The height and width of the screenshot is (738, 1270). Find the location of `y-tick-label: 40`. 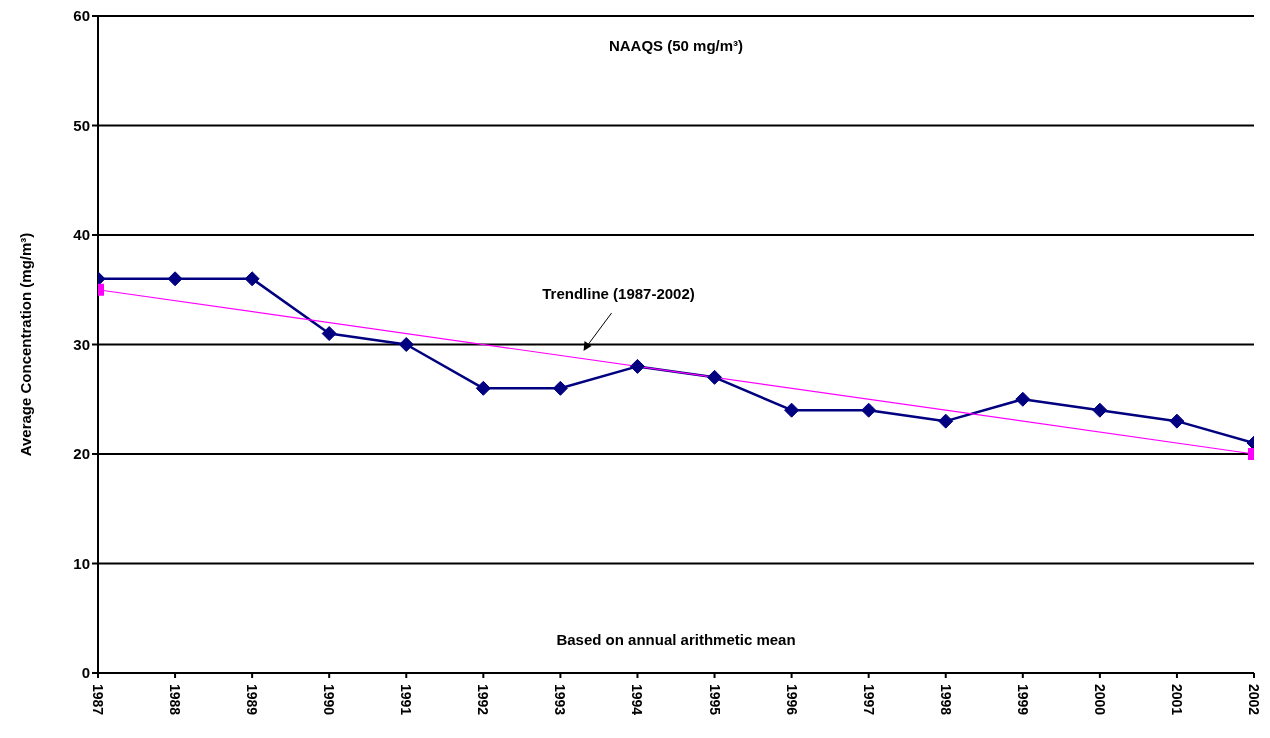

y-tick-label: 40 is located at coordinates (81, 235).